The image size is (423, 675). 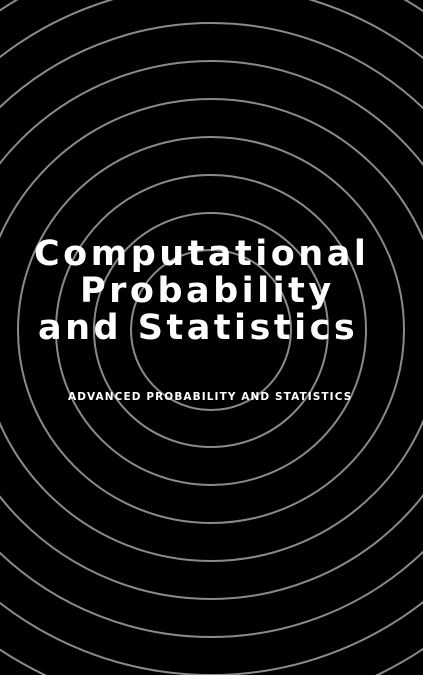 What do you see at coordinates (210, 397) in the screenshot?
I see `book-subtitle: ADVANCED PROBABILITY AND STATISTICS` at bounding box center [210, 397].